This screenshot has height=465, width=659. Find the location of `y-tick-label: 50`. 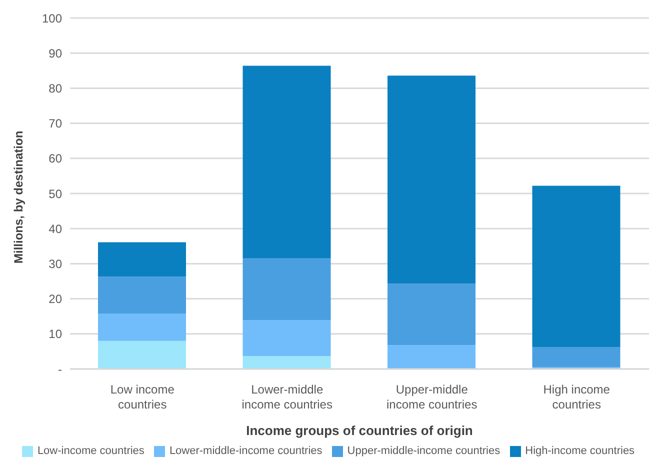

y-tick-label: 50 is located at coordinates (55, 193).